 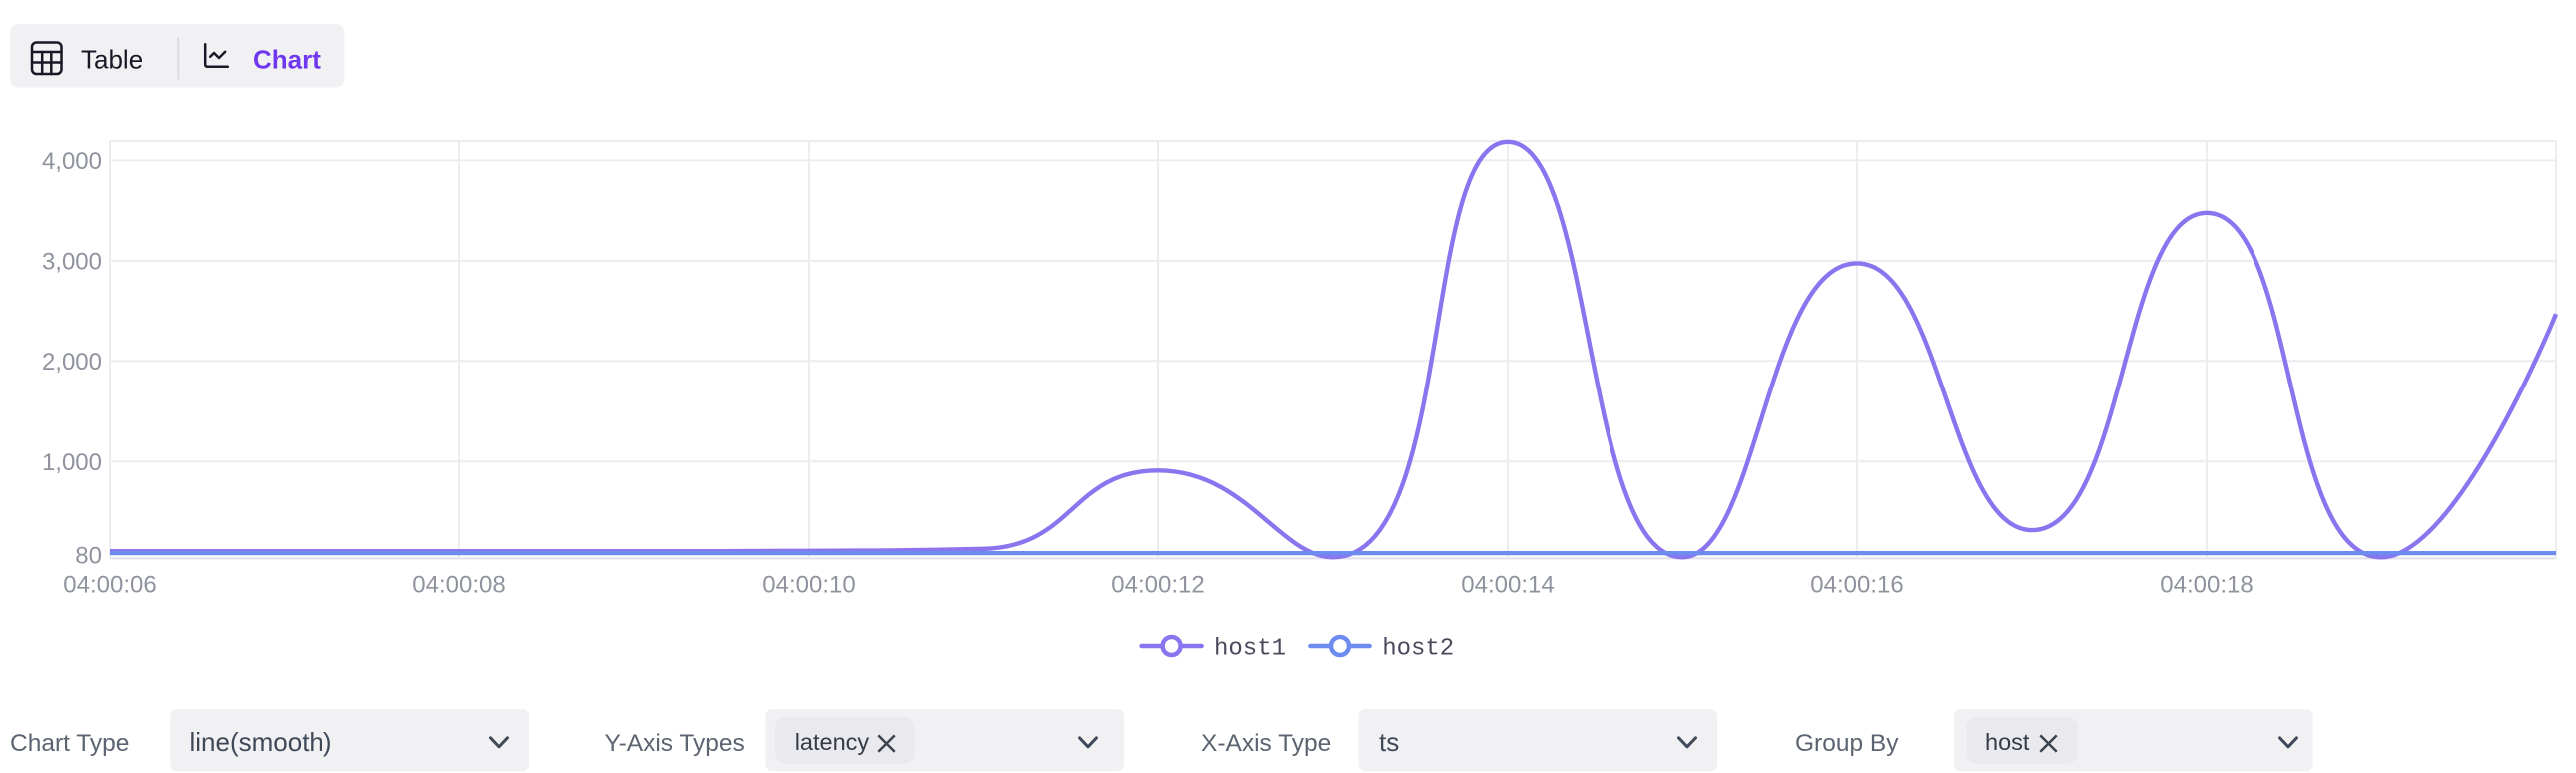 What do you see at coordinates (72, 161) in the screenshot?
I see `svg-text: 4,000` at bounding box center [72, 161].